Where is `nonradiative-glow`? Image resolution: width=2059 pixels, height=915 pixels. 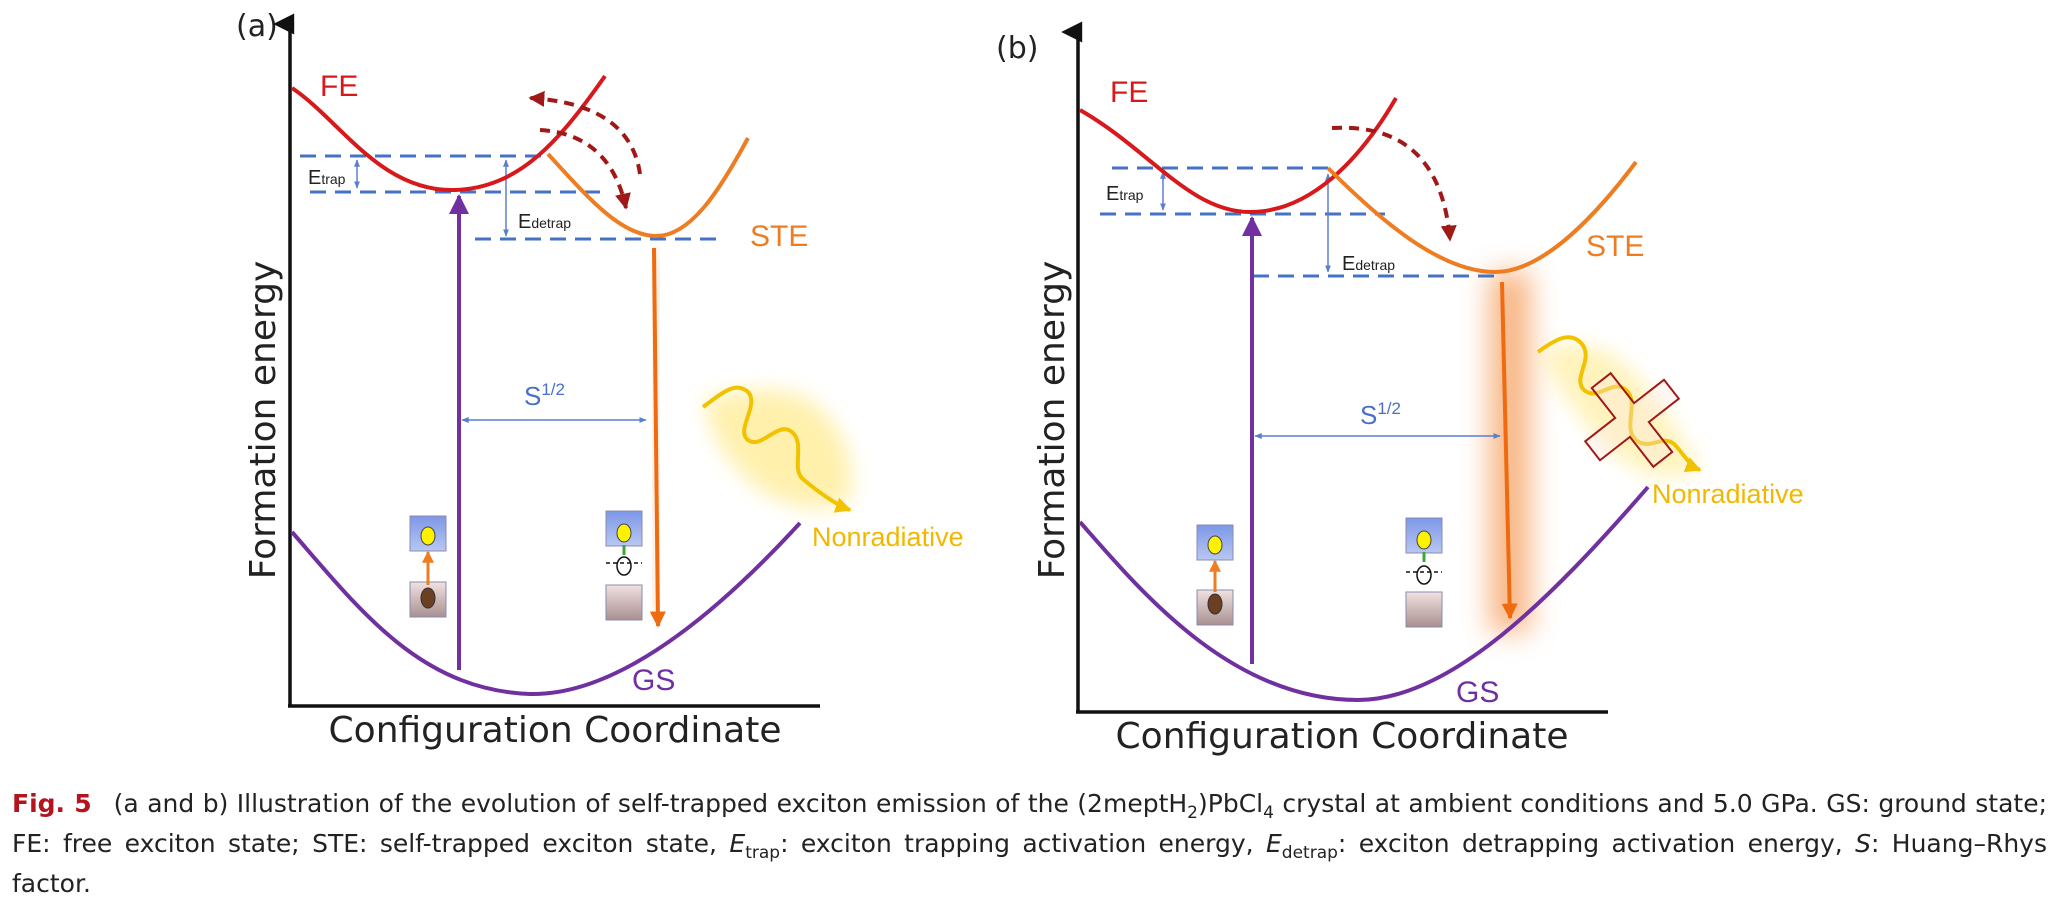 nonradiative-glow is located at coordinates (778, 449).